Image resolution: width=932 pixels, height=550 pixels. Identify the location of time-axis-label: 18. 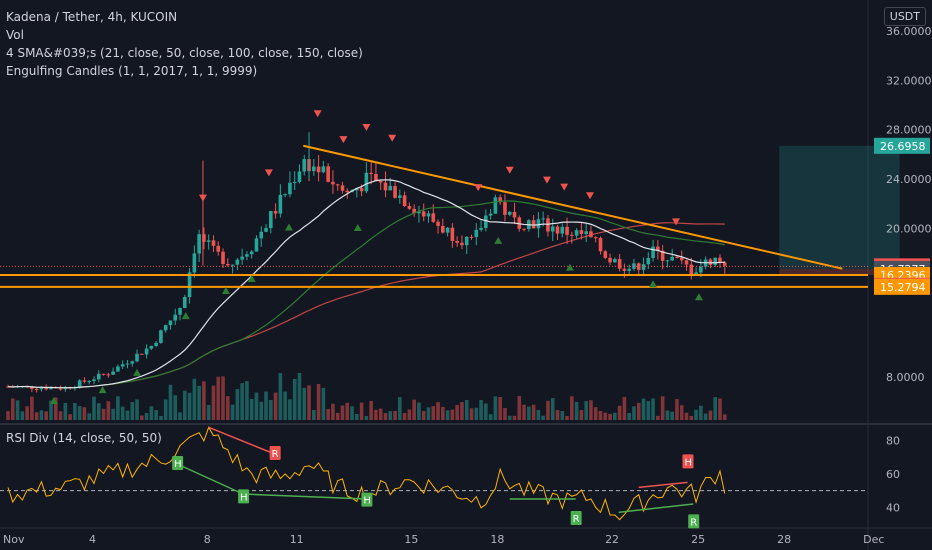
(497, 539).